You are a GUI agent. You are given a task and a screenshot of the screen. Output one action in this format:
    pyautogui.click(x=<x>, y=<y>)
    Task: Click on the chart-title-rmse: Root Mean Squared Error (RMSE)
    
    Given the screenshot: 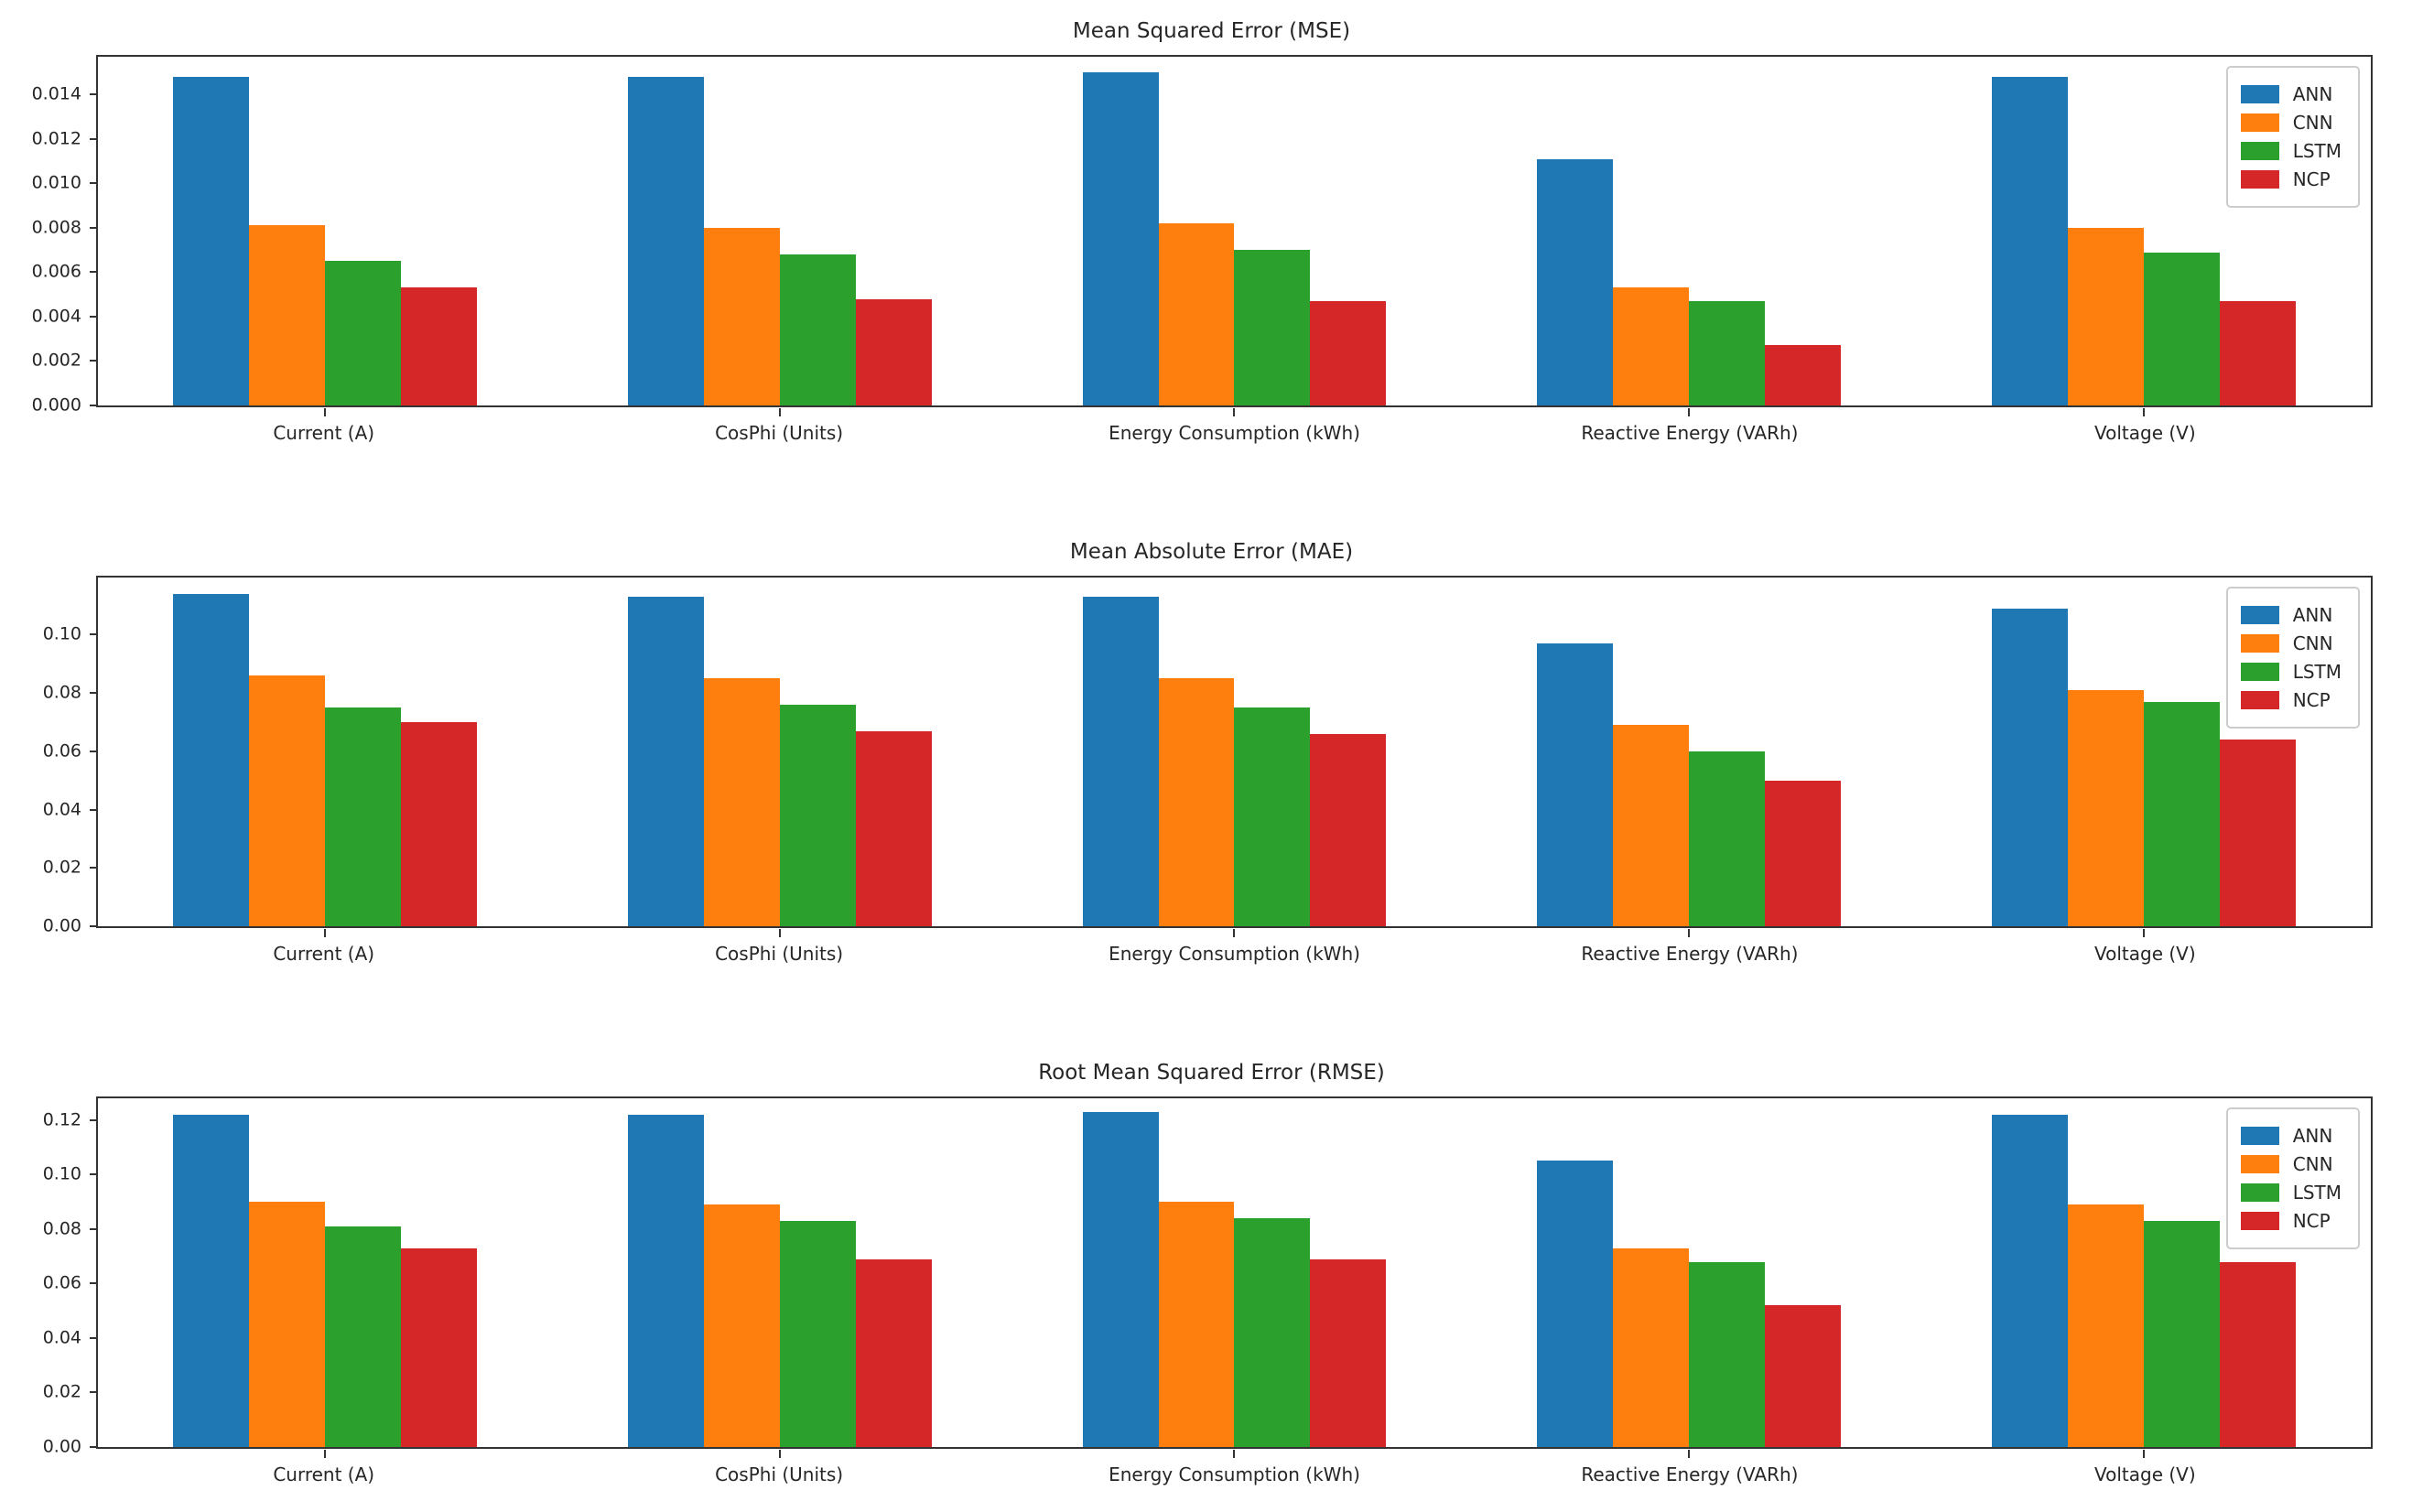 What is the action you would take?
    pyautogui.click(x=1212, y=1073)
    